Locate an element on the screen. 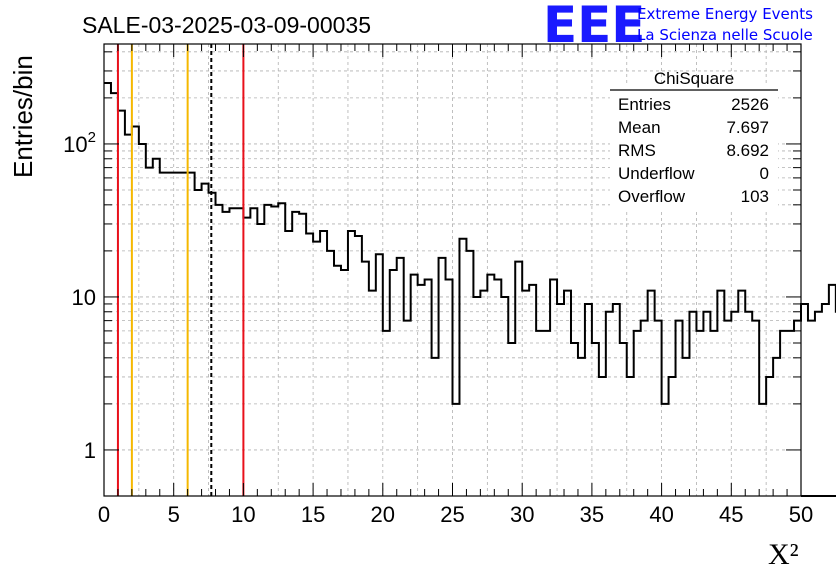 This screenshot has height=572, width=836. vertical-lines-layer is located at coordinates (180, 270).